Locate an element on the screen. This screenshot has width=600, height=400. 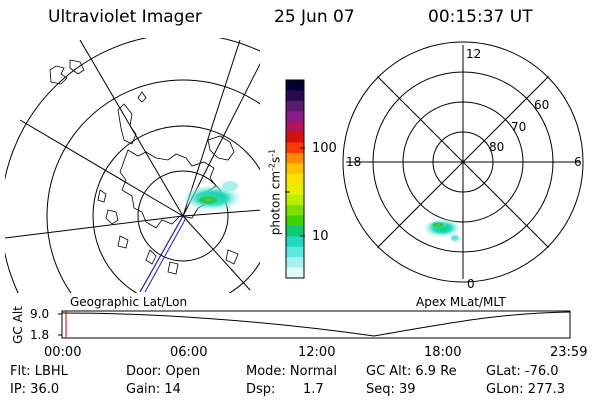
status-glat: GLat: -76.0 is located at coordinates (522, 371).